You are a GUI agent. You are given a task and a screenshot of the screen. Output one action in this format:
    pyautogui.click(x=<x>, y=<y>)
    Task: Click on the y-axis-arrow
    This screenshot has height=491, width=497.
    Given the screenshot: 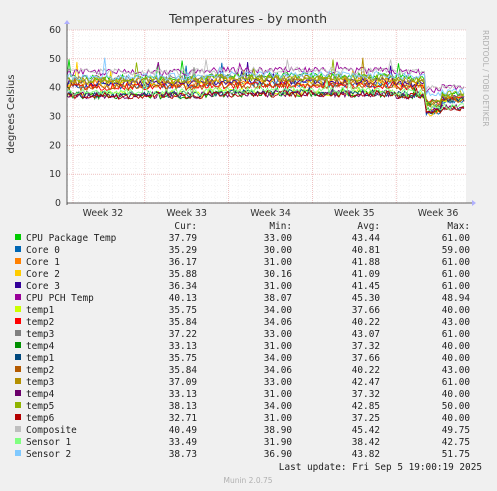 What is the action you would take?
    pyautogui.click(x=67, y=22)
    